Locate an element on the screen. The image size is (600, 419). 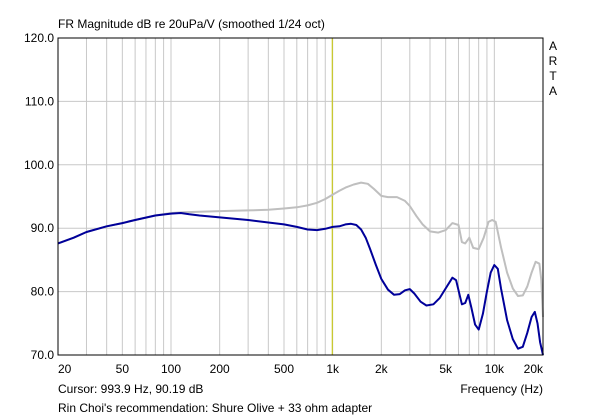
y-tick-labels: 120.0 110.0 100.0 90.0 80.0 70.0 is located at coordinates (39, 196).